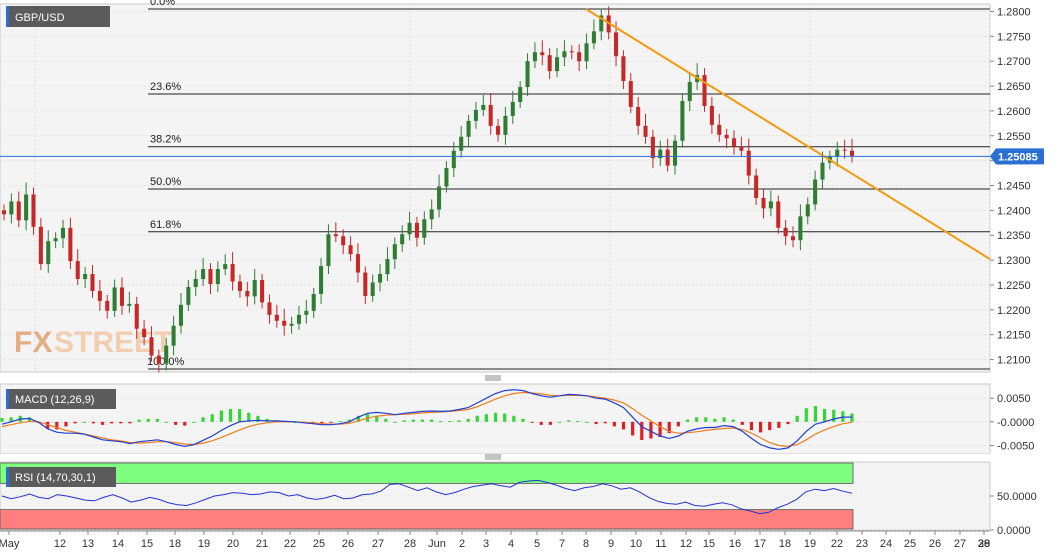 The image size is (1060, 555). Describe the element at coordinates (165, 225) in the screenshot. I see `fib-level-label: 61.8%` at that location.